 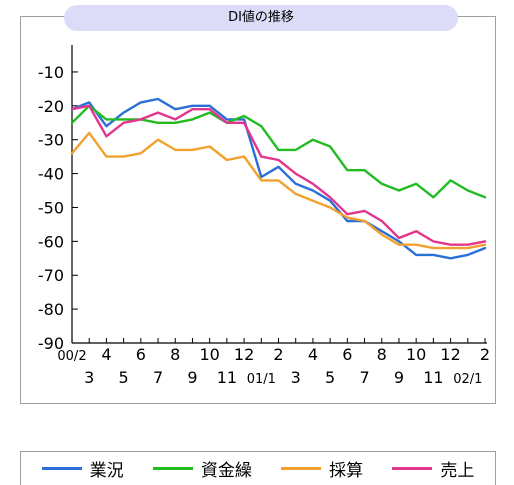 I want to click on y-tick-label: -80, so click(x=51, y=309).